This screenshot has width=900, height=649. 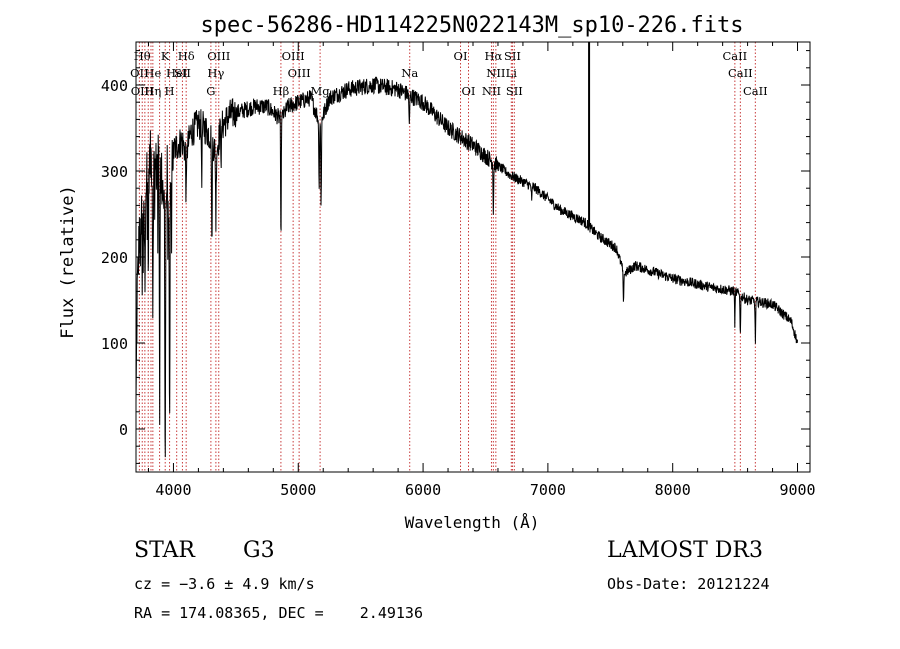 What do you see at coordinates (685, 550) in the screenshot?
I see `survey-name: LAMOST DR3` at bounding box center [685, 550].